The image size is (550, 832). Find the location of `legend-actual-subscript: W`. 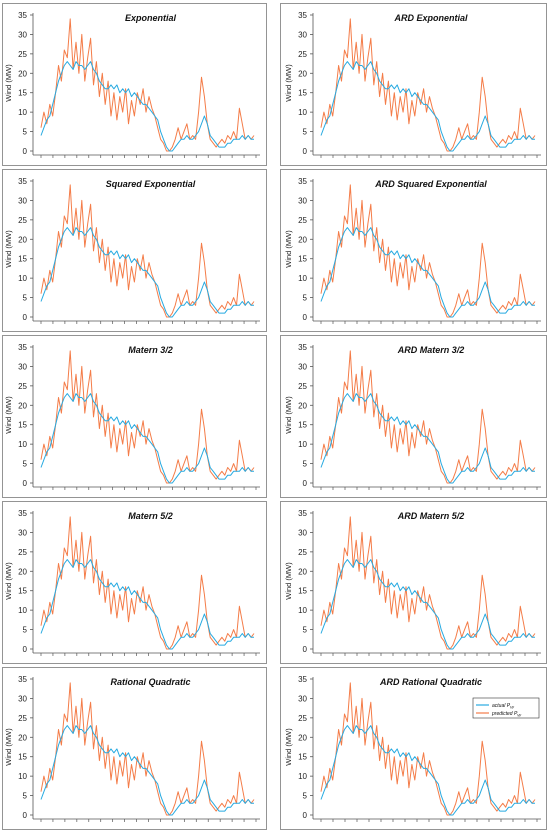

legend-actual-subscript: W is located at coordinates (512, 707).